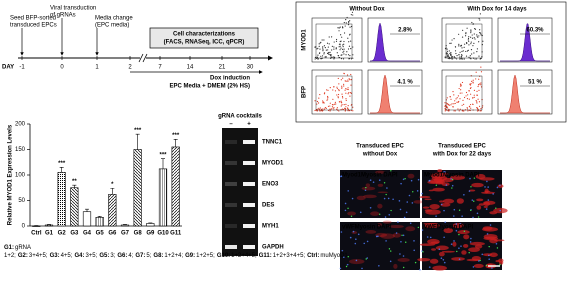 This screenshot has height=290, width=568. I want to click on day-label: DAY, so click(8, 68).